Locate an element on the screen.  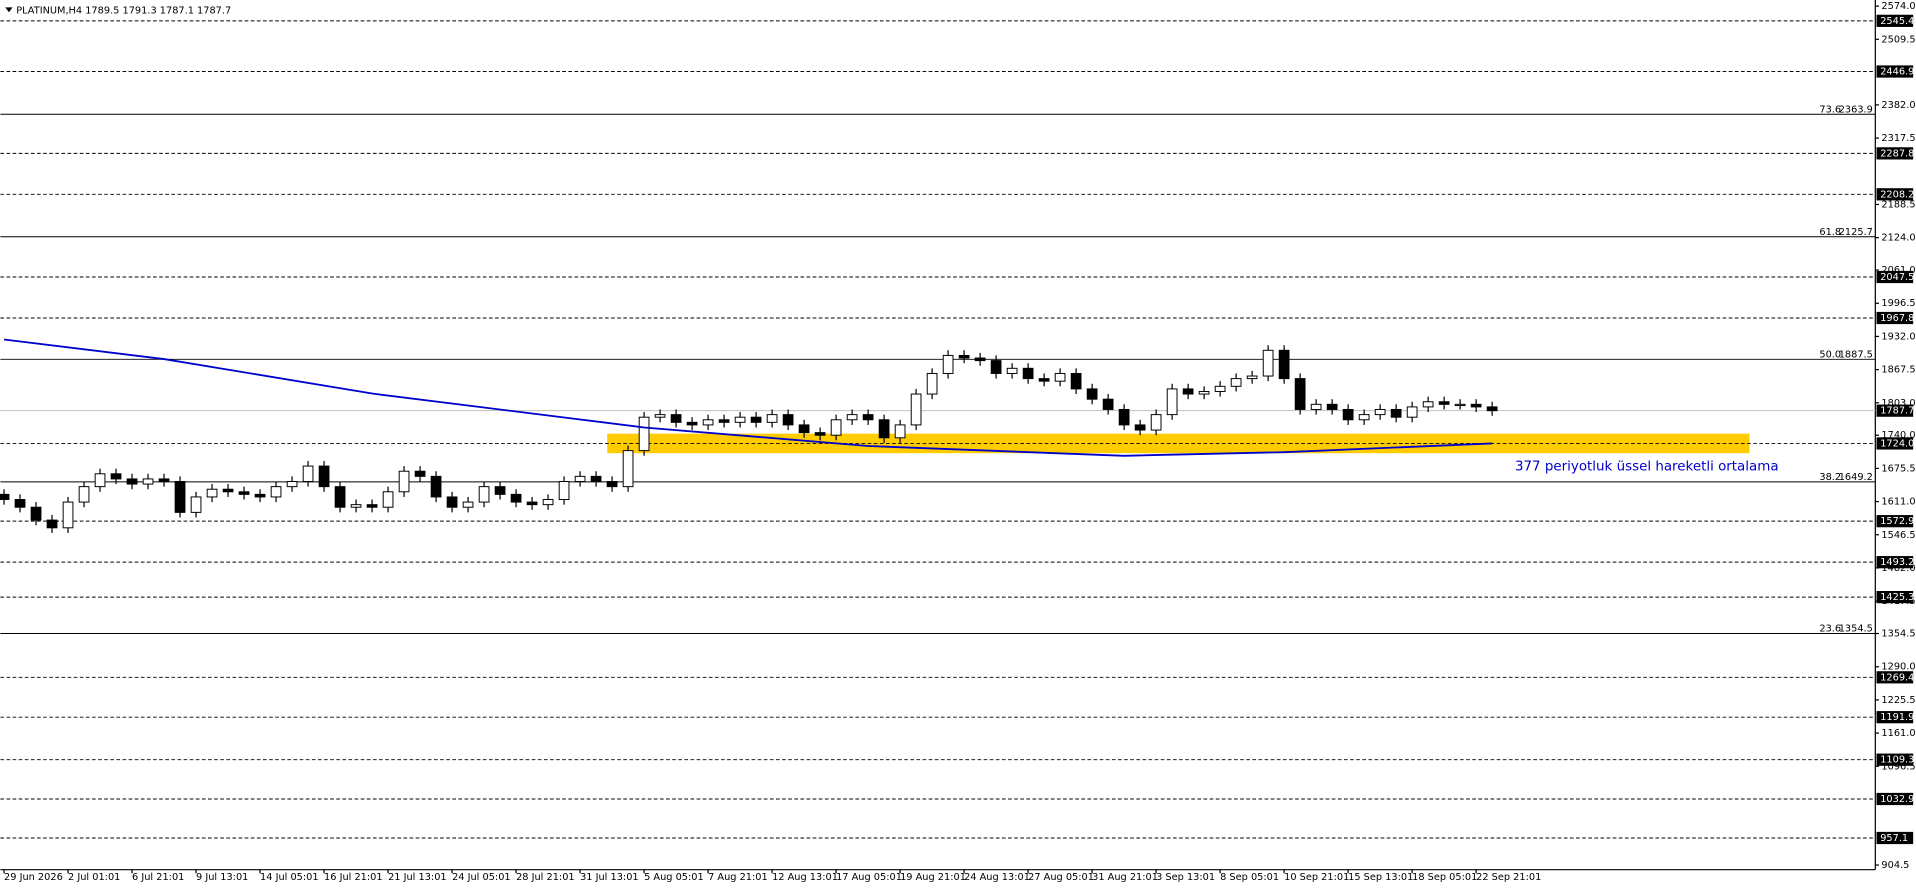
x-tick-label: 21 Jul 13:01 is located at coordinates (417, 877).